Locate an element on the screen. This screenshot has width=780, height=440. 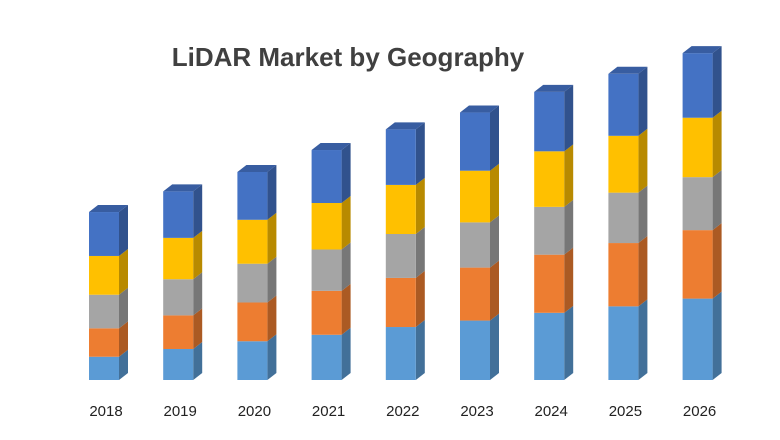
bar-segment-s5-2022 is located at coordinates (400, 157).